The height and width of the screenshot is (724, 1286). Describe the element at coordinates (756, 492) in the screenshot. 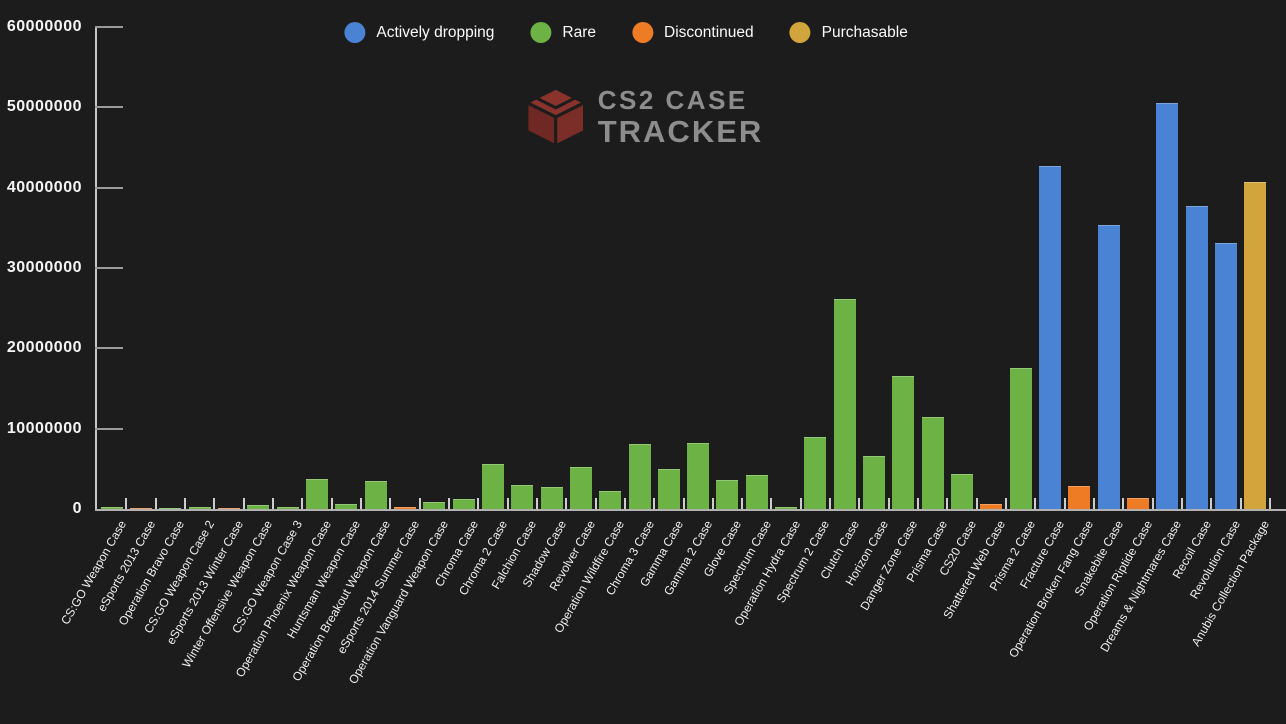

I see `chart-bar-spectrum-case` at that location.